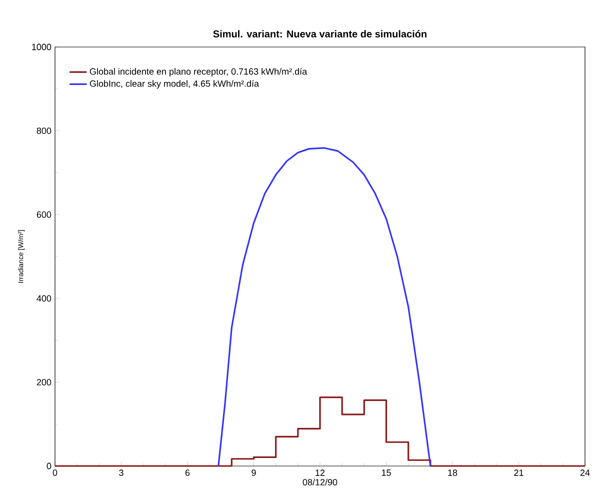 The image size is (602, 504). What do you see at coordinates (453, 473) in the screenshot?
I see `x-tick-label: 18` at bounding box center [453, 473].